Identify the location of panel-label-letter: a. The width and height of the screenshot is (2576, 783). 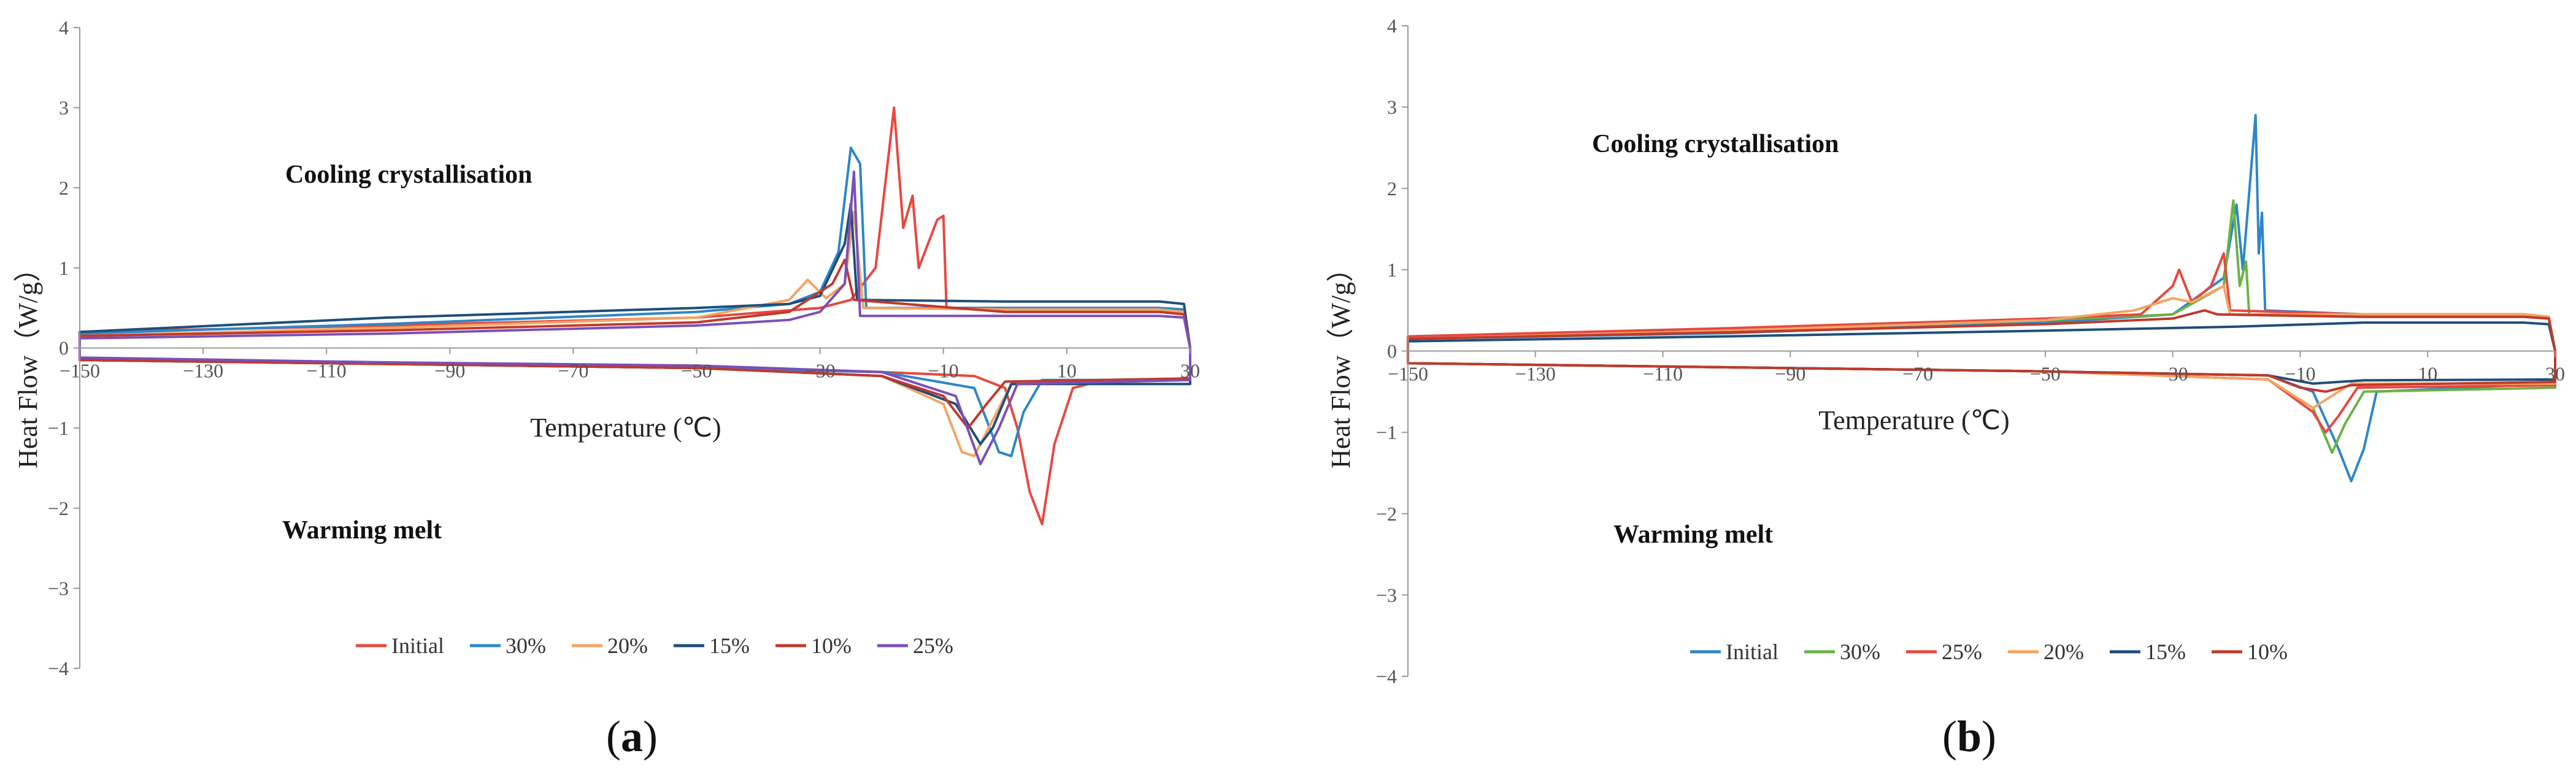
(632, 736).